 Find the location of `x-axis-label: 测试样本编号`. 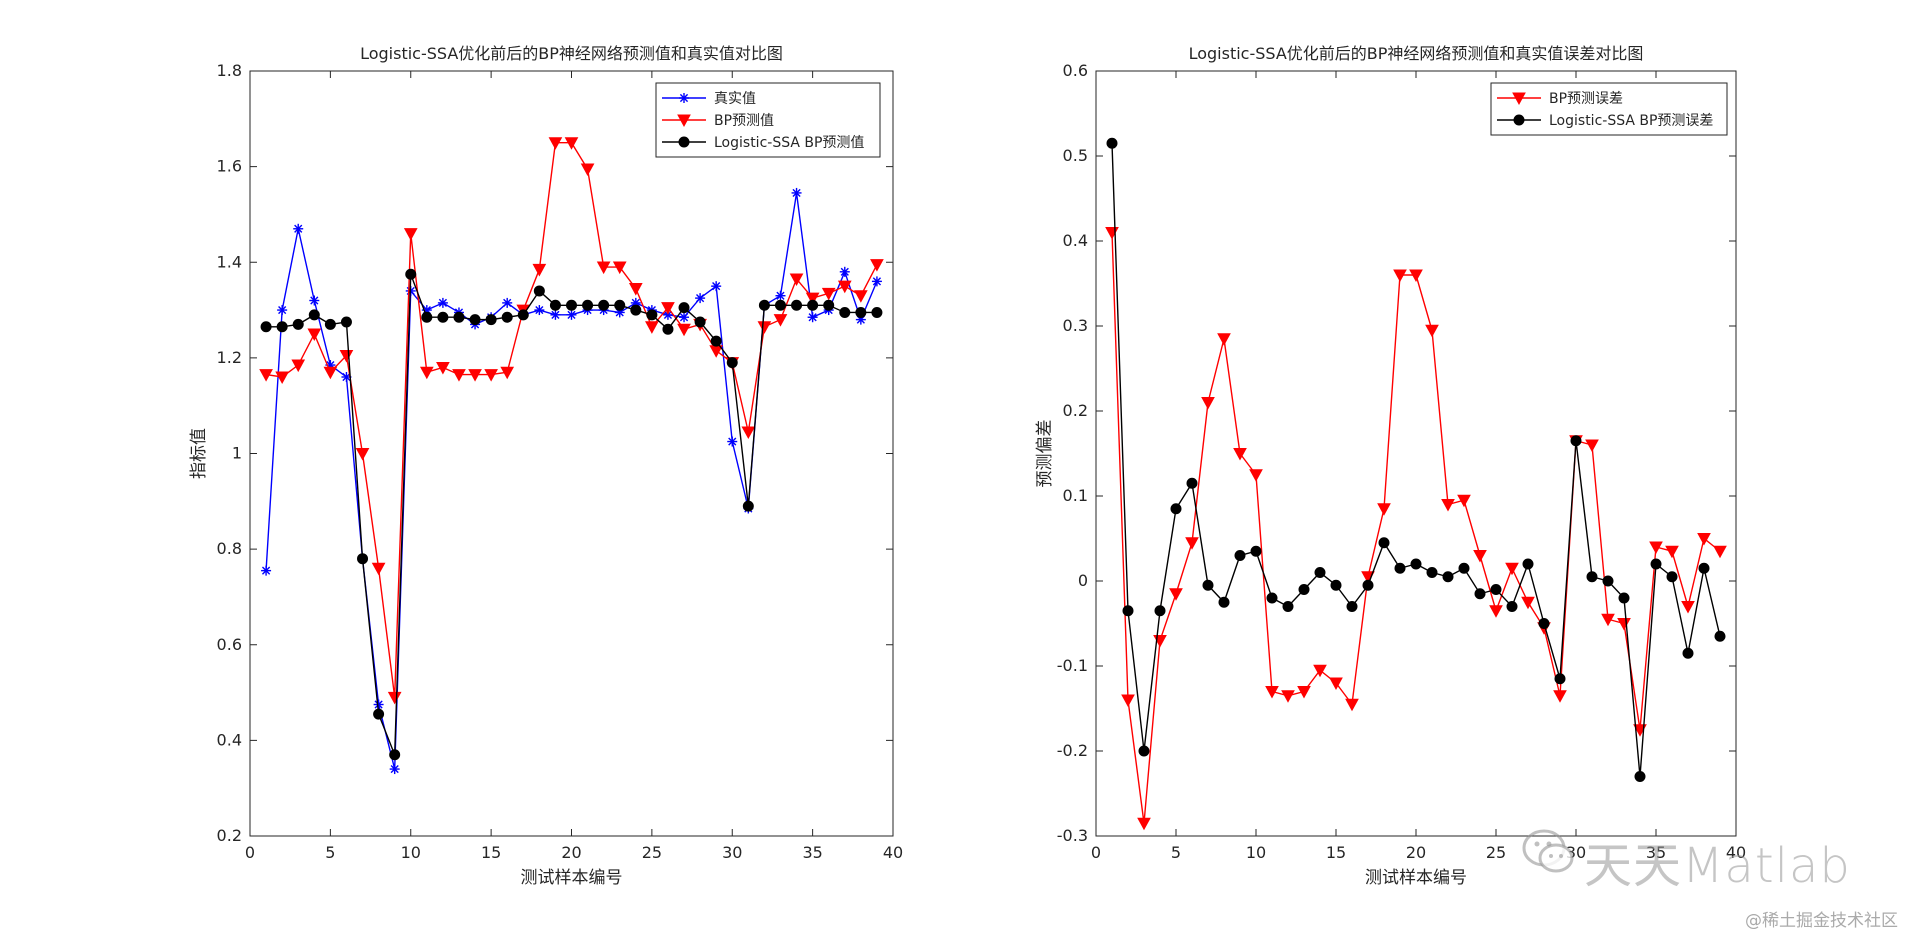

x-axis-label: 测试样本编号 is located at coordinates (572, 878).